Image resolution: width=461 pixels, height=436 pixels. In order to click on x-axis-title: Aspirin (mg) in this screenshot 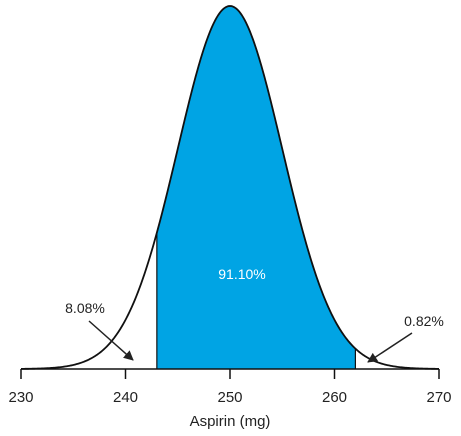, I will do `click(230, 421)`.